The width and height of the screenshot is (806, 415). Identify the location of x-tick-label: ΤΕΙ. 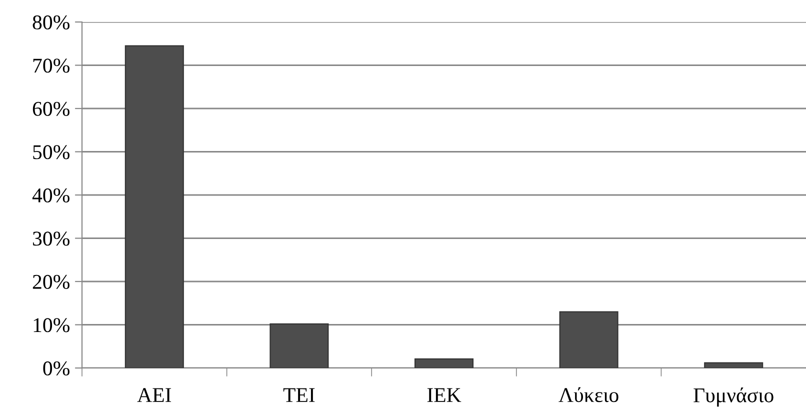
(299, 395).